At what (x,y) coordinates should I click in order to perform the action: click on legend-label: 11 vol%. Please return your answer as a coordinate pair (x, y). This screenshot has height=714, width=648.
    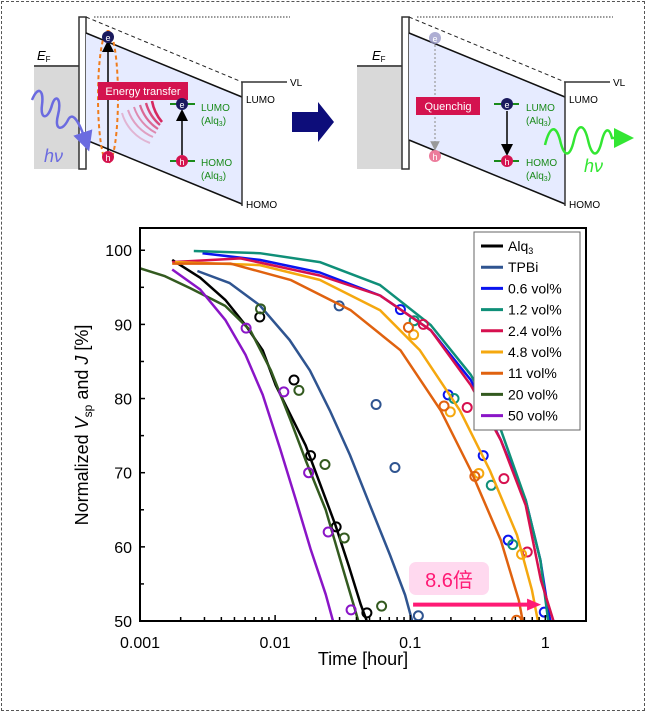
    Looking at the image, I should click on (532, 373).